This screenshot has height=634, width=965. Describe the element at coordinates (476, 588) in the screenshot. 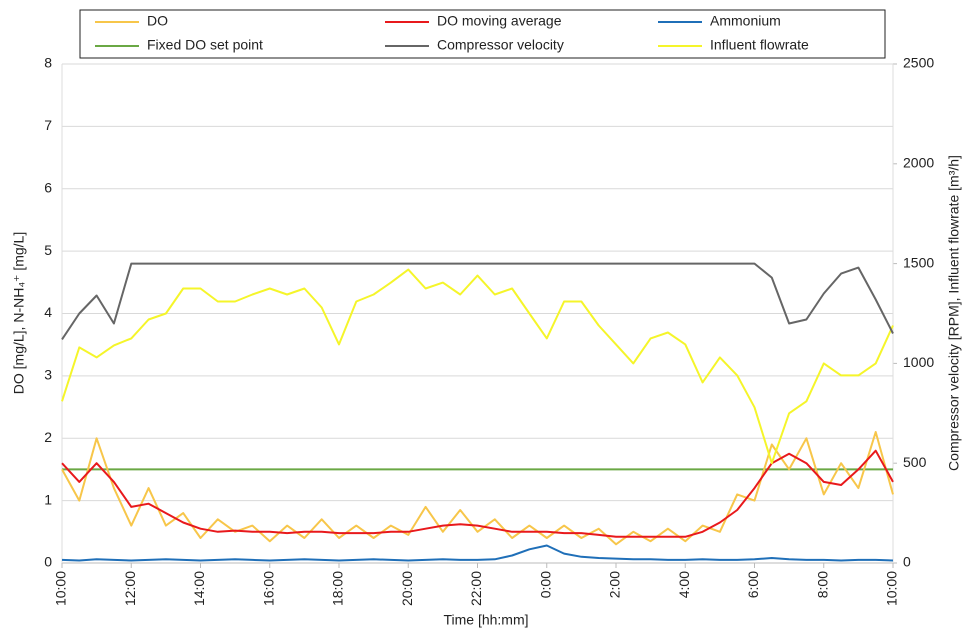

I see `x-tick-label: 22:00` at that location.